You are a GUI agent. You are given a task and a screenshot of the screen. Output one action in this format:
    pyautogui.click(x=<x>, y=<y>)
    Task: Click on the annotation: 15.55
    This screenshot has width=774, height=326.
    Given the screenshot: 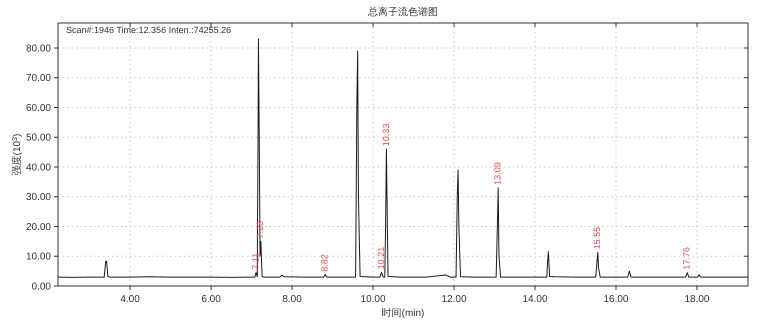 What is the action you would take?
    pyautogui.click(x=597, y=238)
    